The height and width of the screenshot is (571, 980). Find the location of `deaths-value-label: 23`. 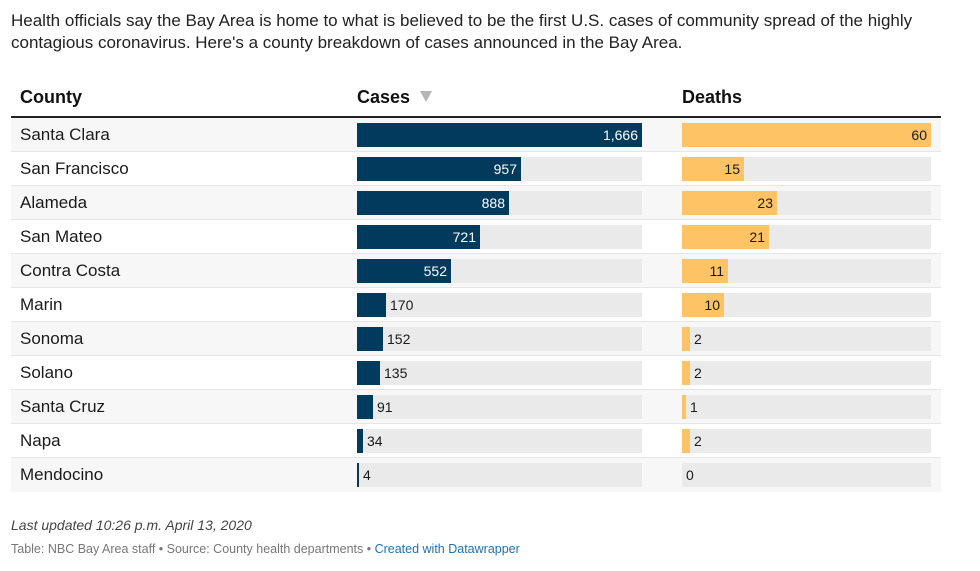

deaths-value-label: 23 is located at coordinates (765, 203).